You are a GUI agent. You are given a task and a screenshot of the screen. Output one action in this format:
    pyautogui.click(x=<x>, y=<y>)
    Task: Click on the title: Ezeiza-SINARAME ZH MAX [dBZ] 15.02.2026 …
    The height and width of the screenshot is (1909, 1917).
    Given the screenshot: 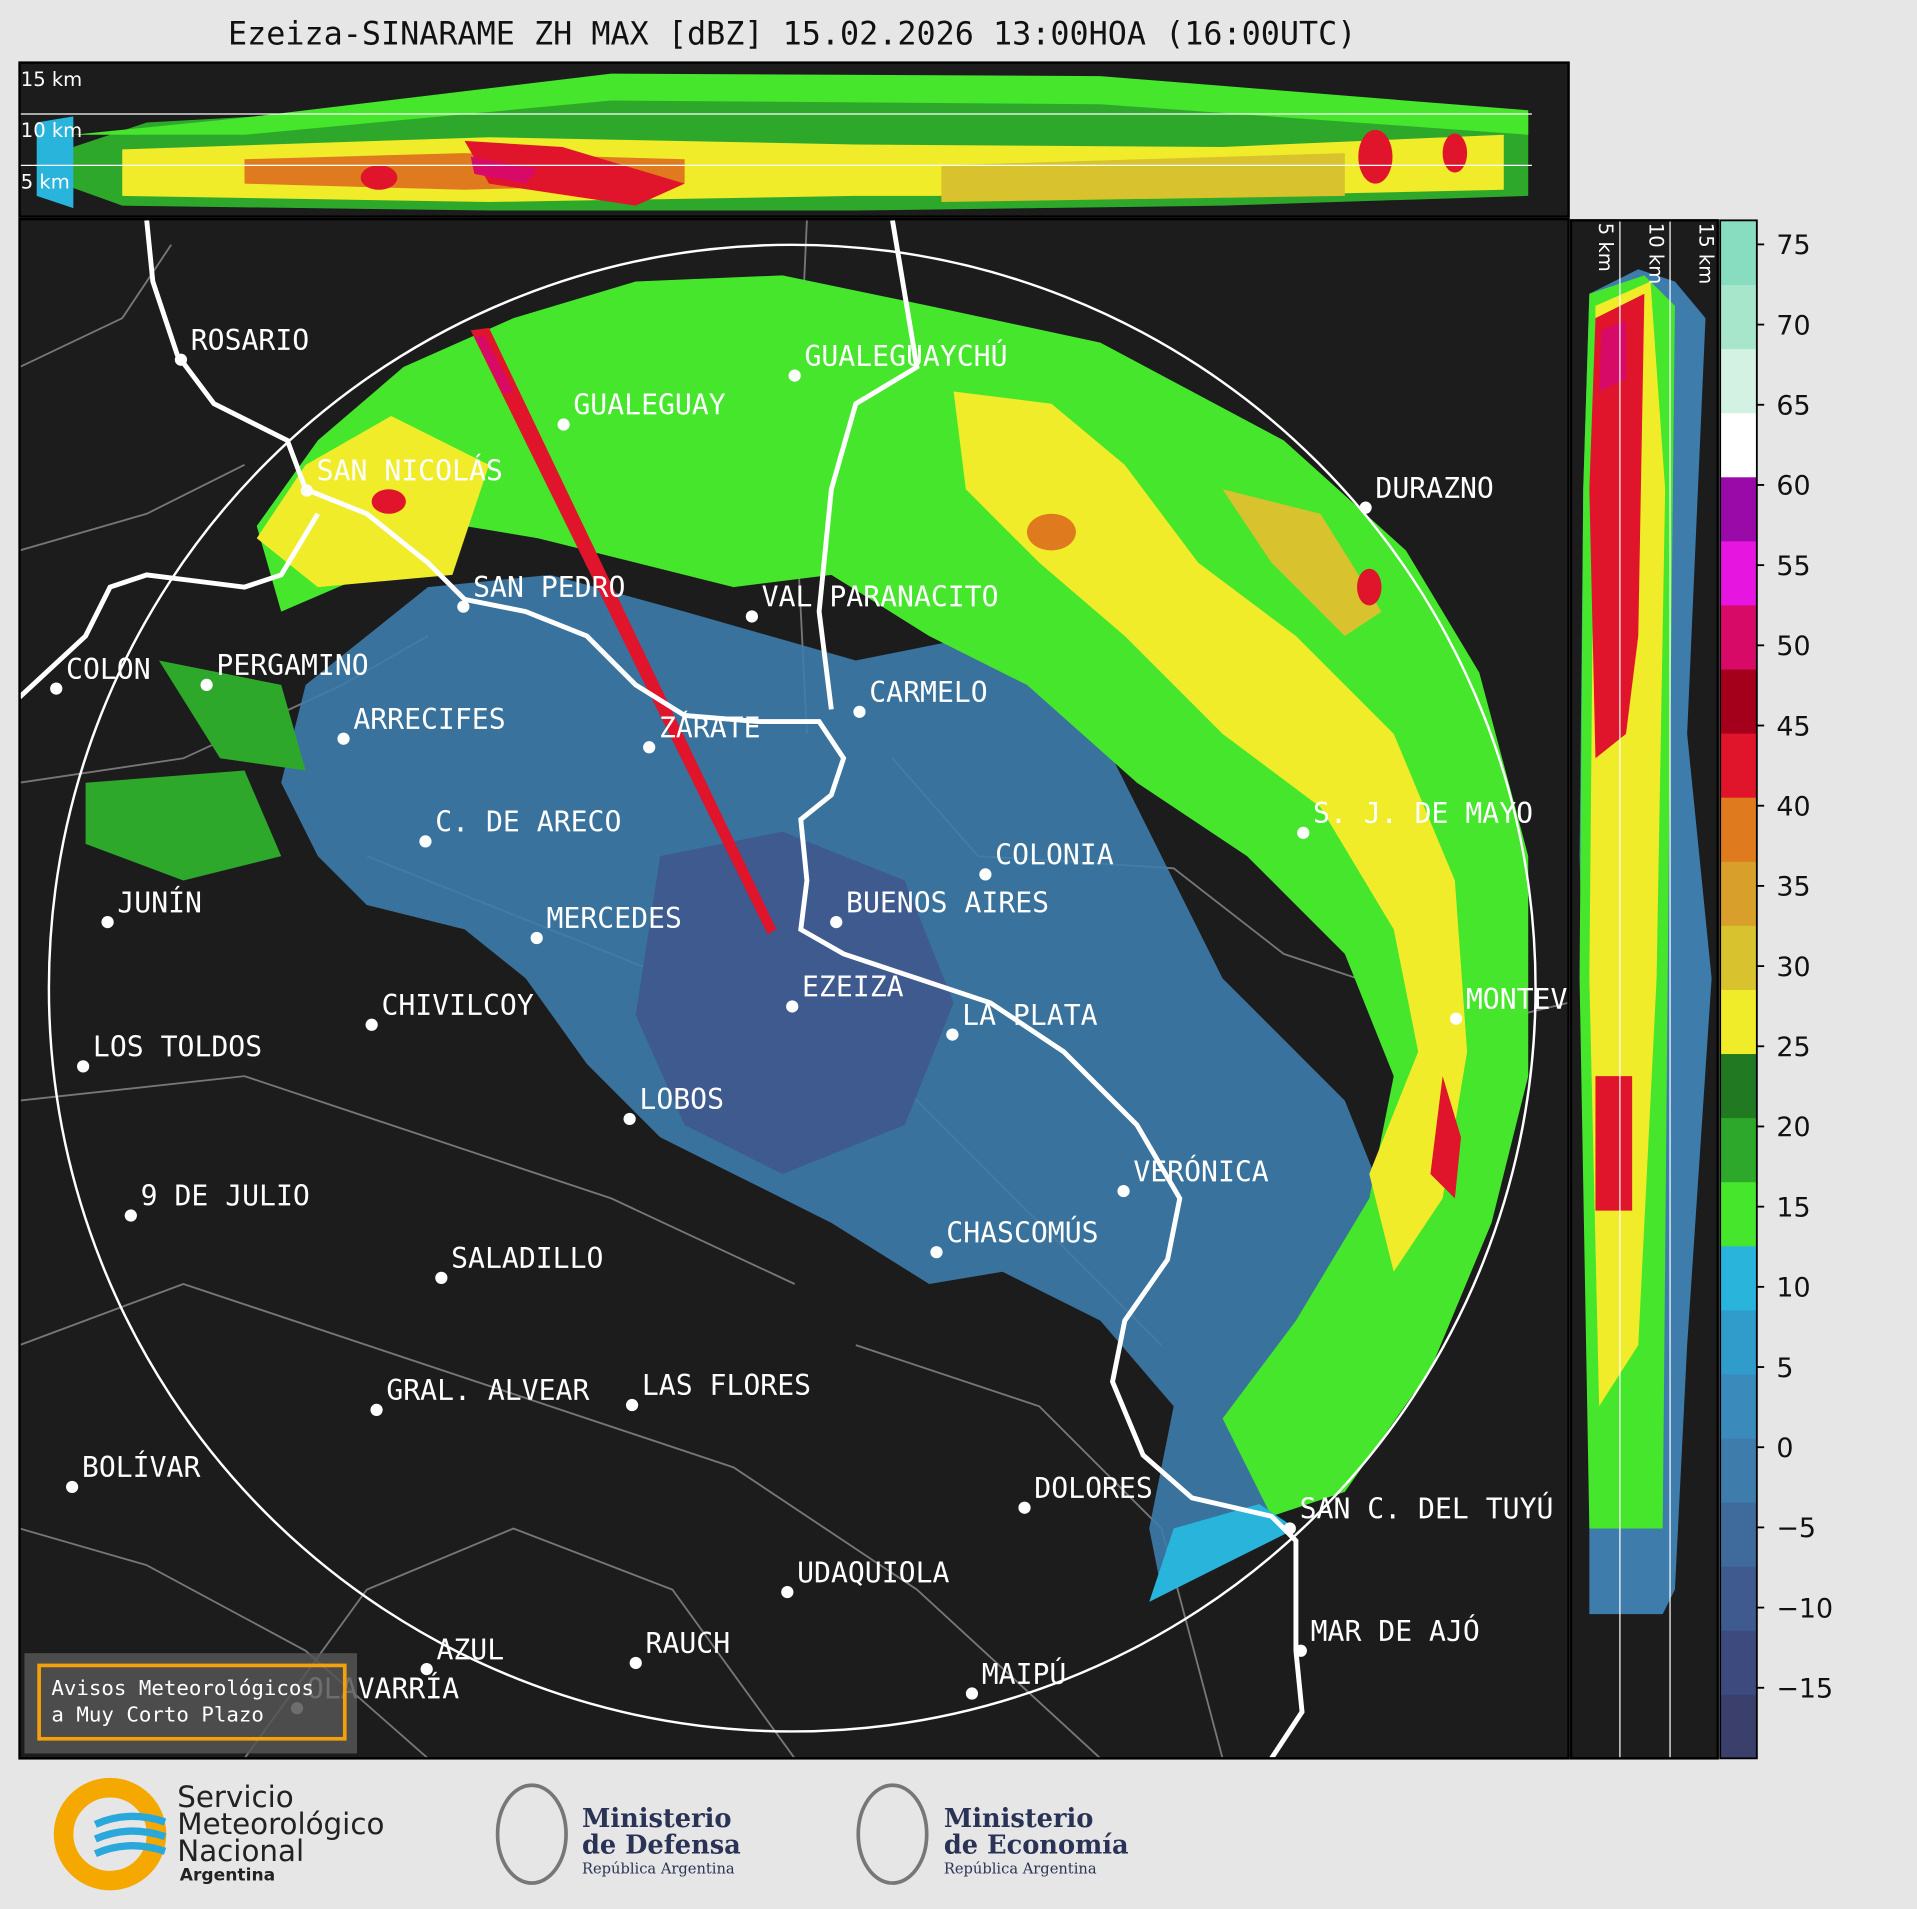 What is the action you would take?
    pyautogui.click(x=792, y=34)
    